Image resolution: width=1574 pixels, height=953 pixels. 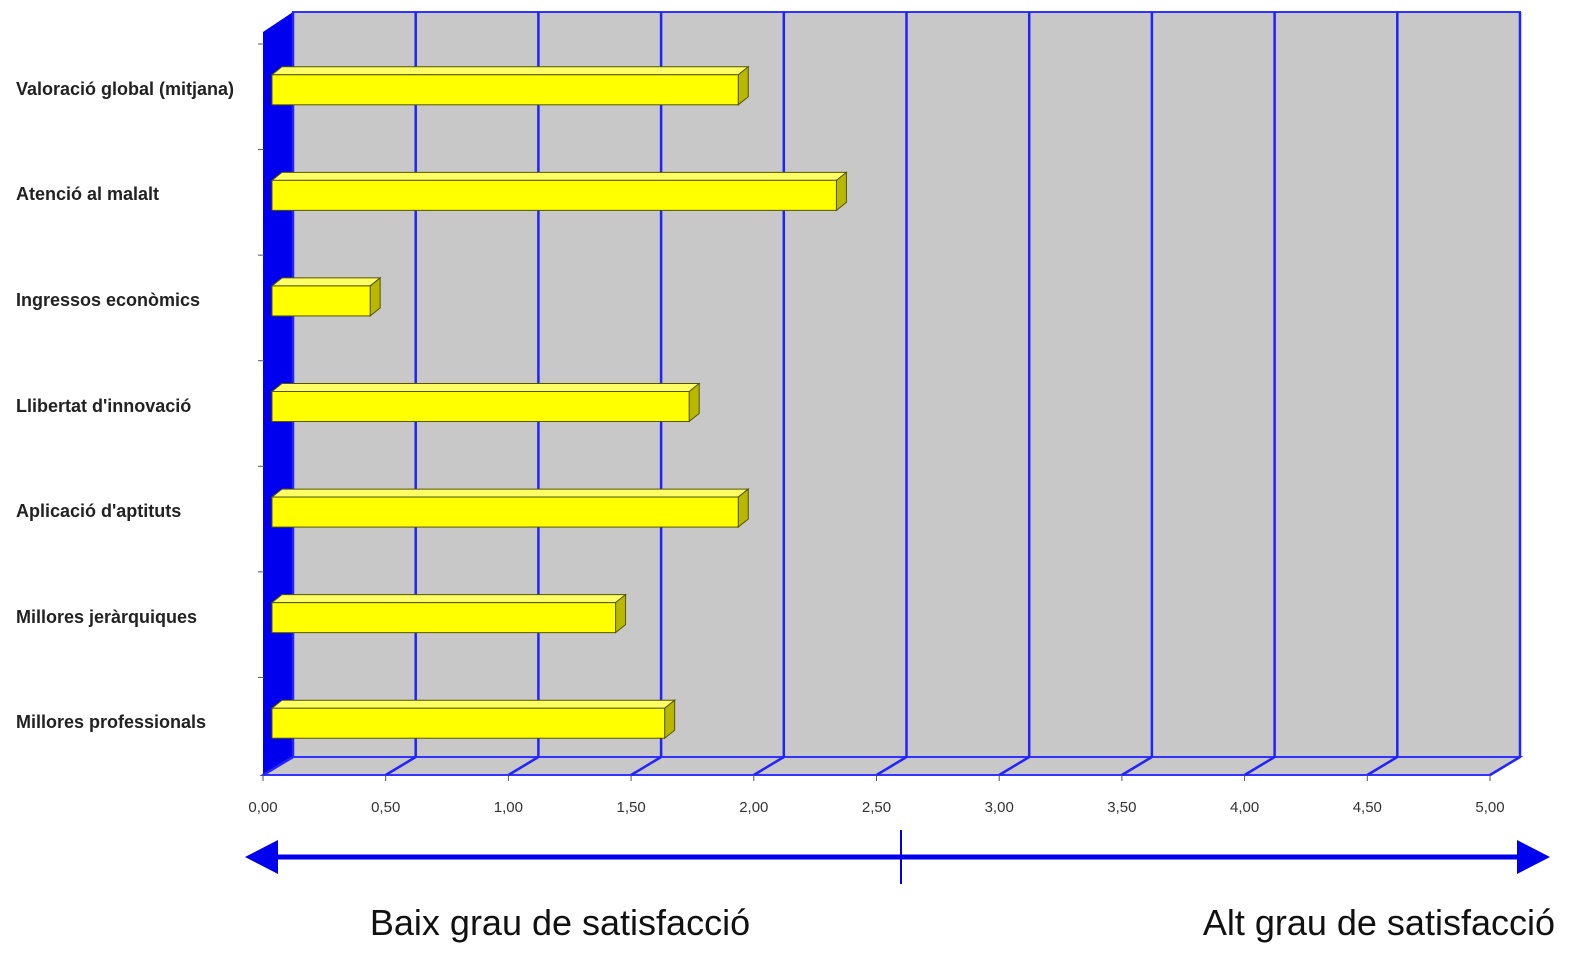 I want to click on x-tick-label: 2,50, so click(x=876, y=807).